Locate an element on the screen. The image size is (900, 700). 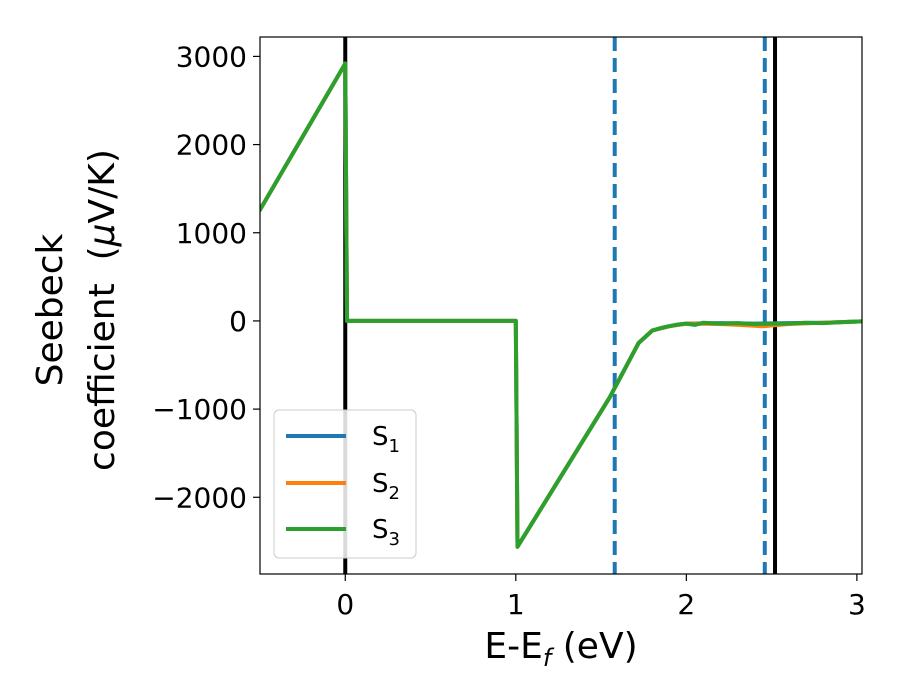
legend: S1 S2 S3 is located at coordinates (345, 484).